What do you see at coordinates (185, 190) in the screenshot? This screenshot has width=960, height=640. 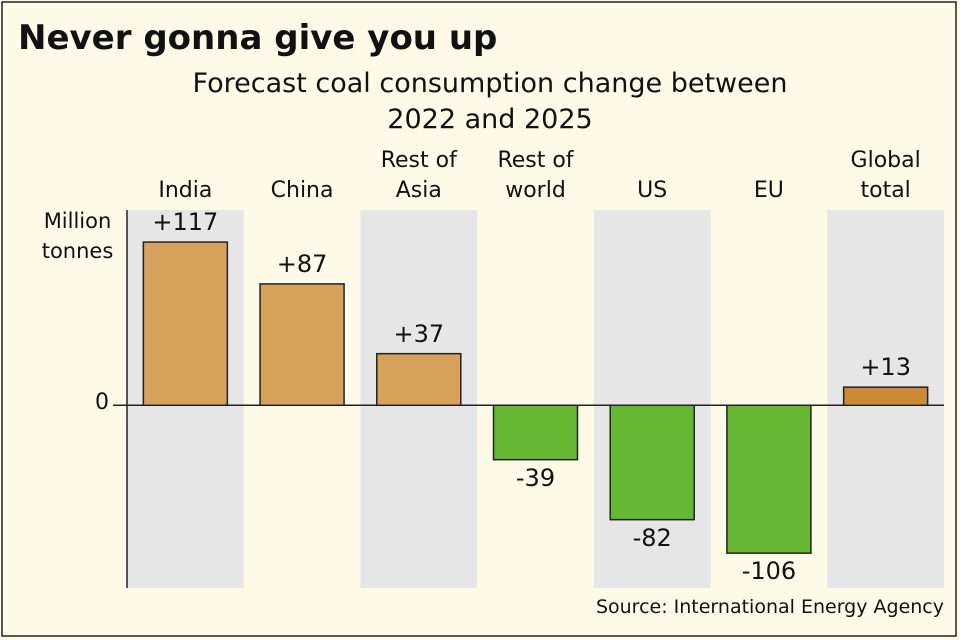 I see `x-tick-label: India` at bounding box center [185, 190].